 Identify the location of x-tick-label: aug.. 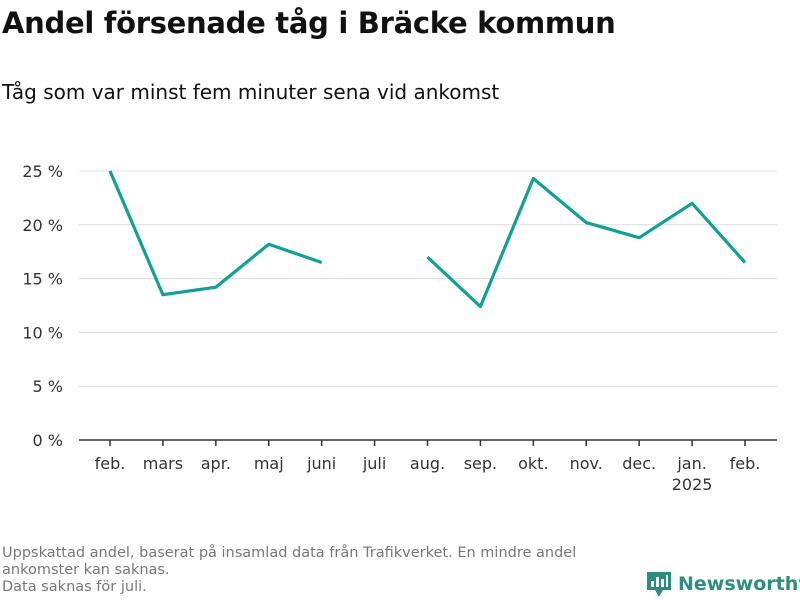
(427, 463).